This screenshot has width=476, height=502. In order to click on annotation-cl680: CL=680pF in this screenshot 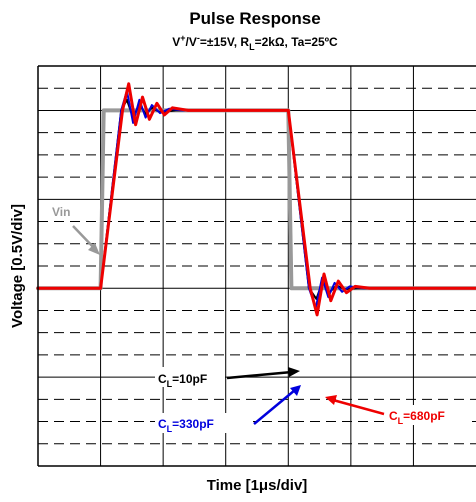, I will do `click(417, 417)`.